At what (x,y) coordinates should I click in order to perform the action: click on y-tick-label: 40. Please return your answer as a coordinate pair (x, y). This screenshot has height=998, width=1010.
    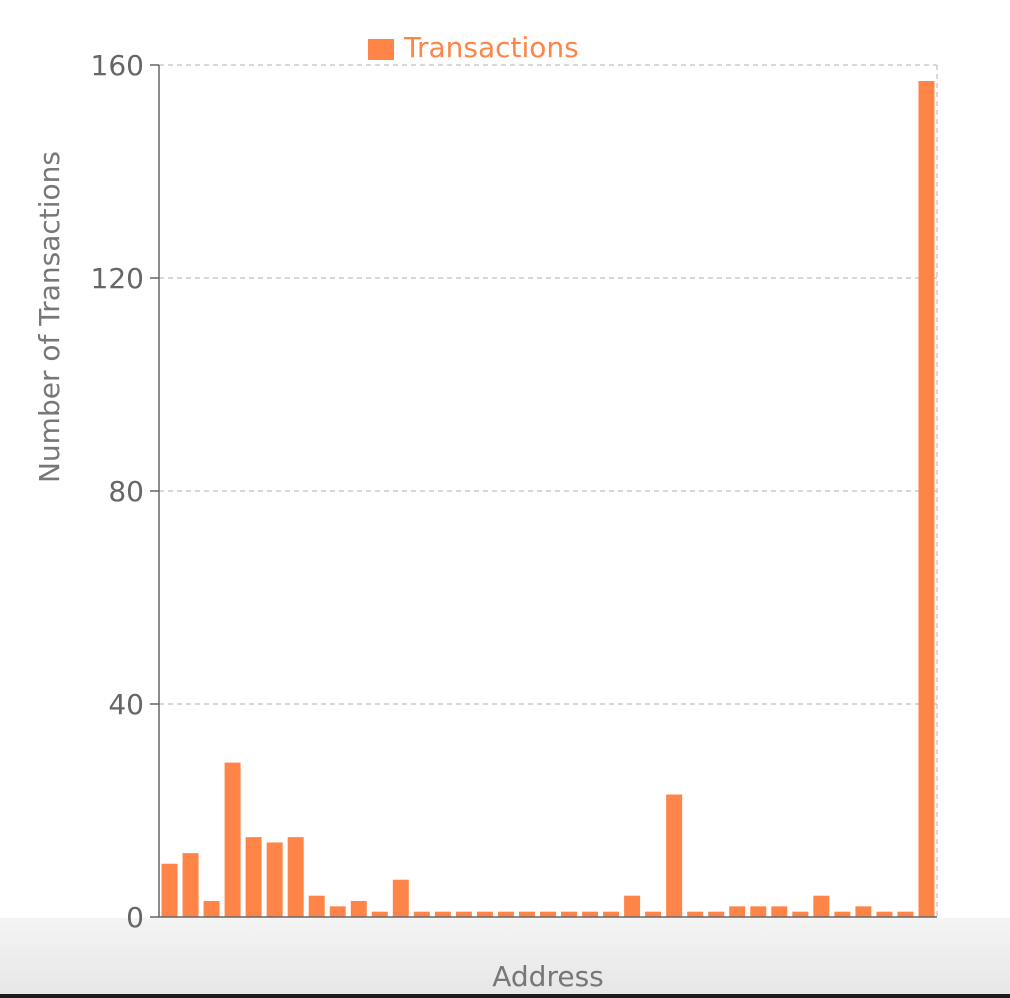
    Looking at the image, I should click on (126, 704).